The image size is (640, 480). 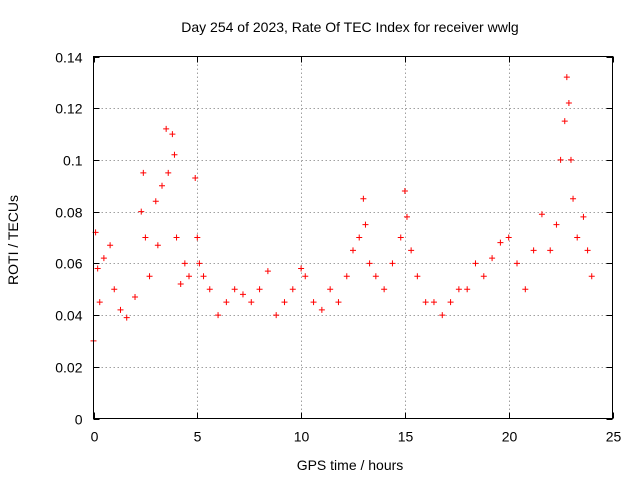 What do you see at coordinates (95, 437) in the screenshot?
I see `x-tick-label: 0` at bounding box center [95, 437].